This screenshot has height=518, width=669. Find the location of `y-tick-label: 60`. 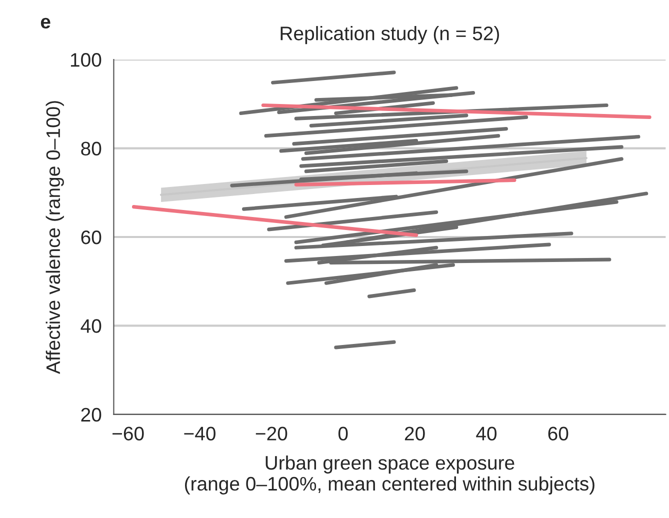

y-tick-label: 60 is located at coordinates (91, 237).